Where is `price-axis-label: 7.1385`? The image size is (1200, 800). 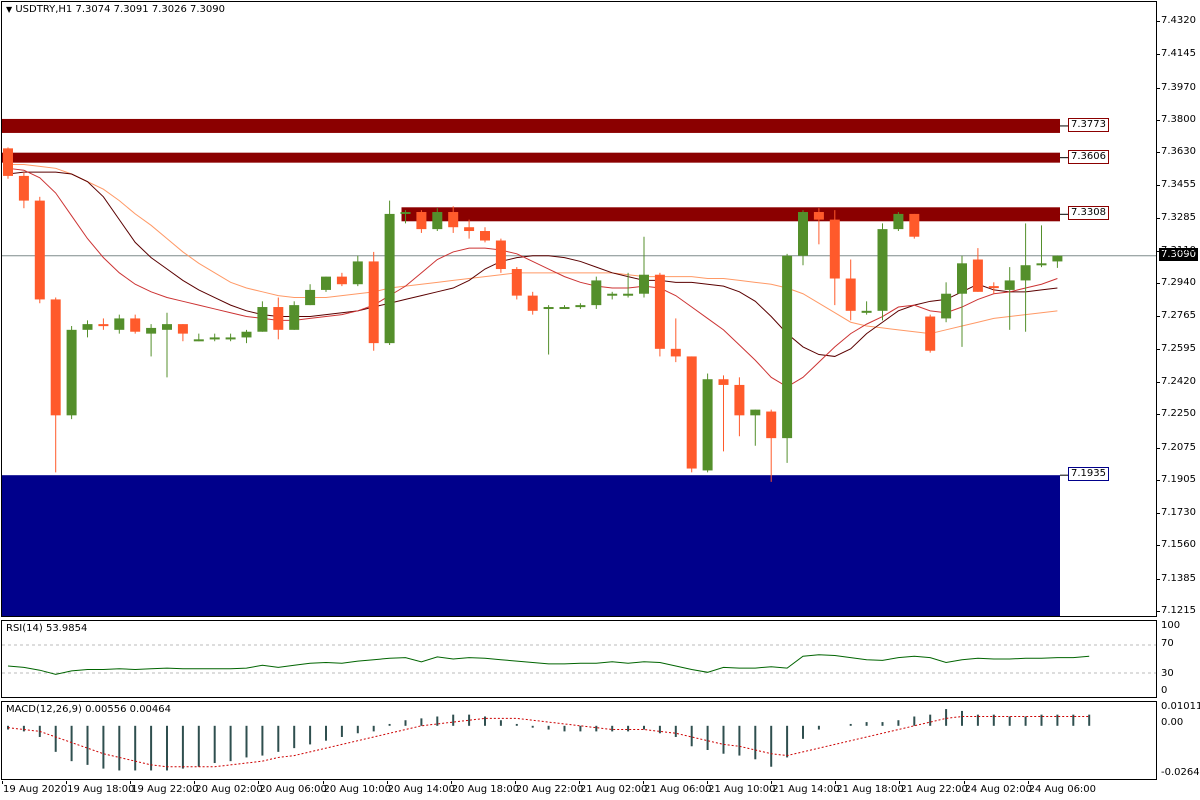 price-axis-label: 7.1385 is located at coordinates (1178, 578).